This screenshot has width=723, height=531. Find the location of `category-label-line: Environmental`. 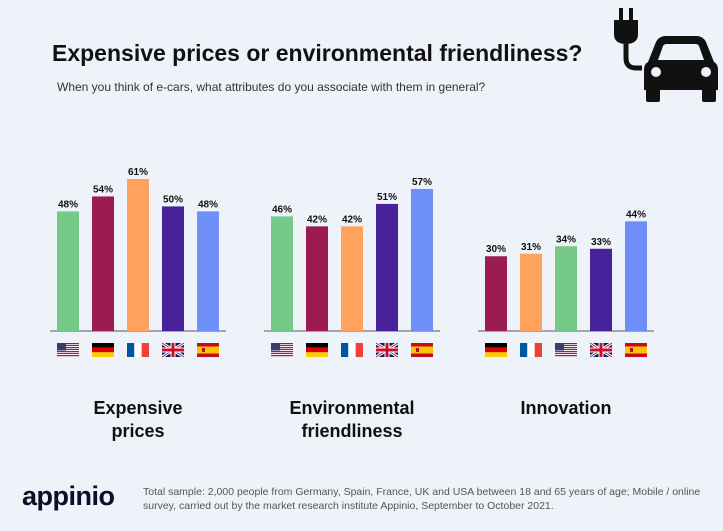

category-label-line: Environmental is located at coordinates (352, 408).